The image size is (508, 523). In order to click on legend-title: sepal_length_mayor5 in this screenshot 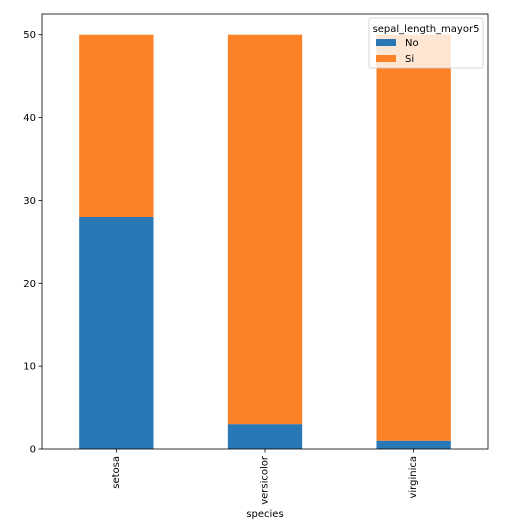, I will do `click(426, 29)`.